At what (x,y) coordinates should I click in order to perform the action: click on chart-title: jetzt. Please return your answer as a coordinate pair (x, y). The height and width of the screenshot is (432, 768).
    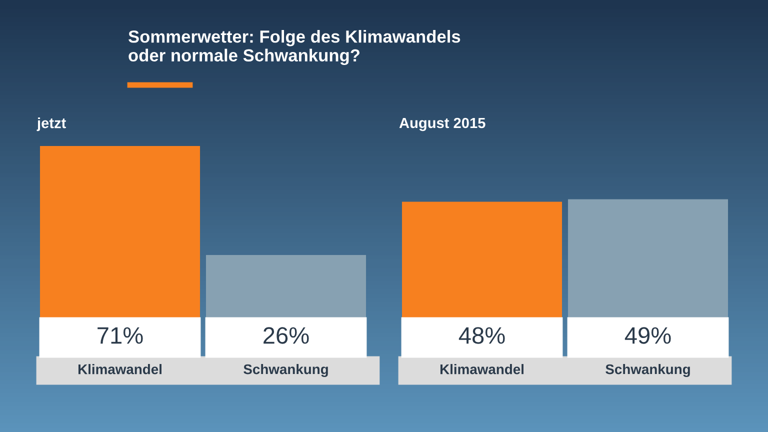
    Looking at the image, I should click on (51, 125).